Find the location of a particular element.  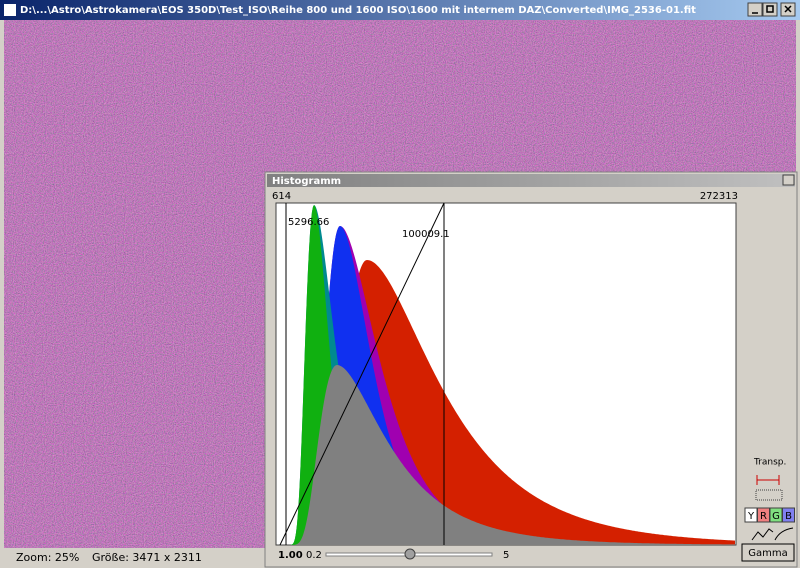

black-point-label: 5296.66 is located at coordinates (308, 222).